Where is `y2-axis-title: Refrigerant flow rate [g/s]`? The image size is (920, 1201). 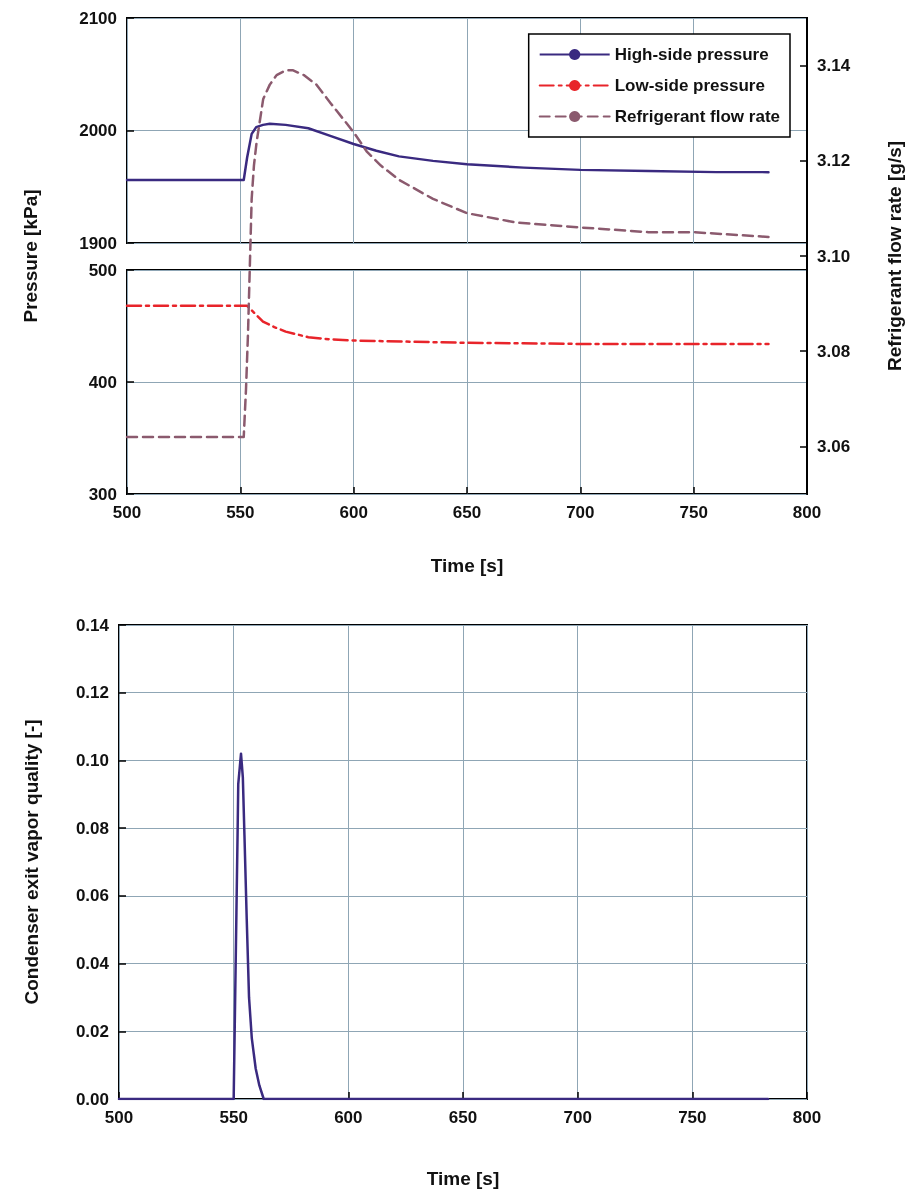 y2-axis-title: Refrigerant flow rate [g/s] is located at coordinates (894, 256).